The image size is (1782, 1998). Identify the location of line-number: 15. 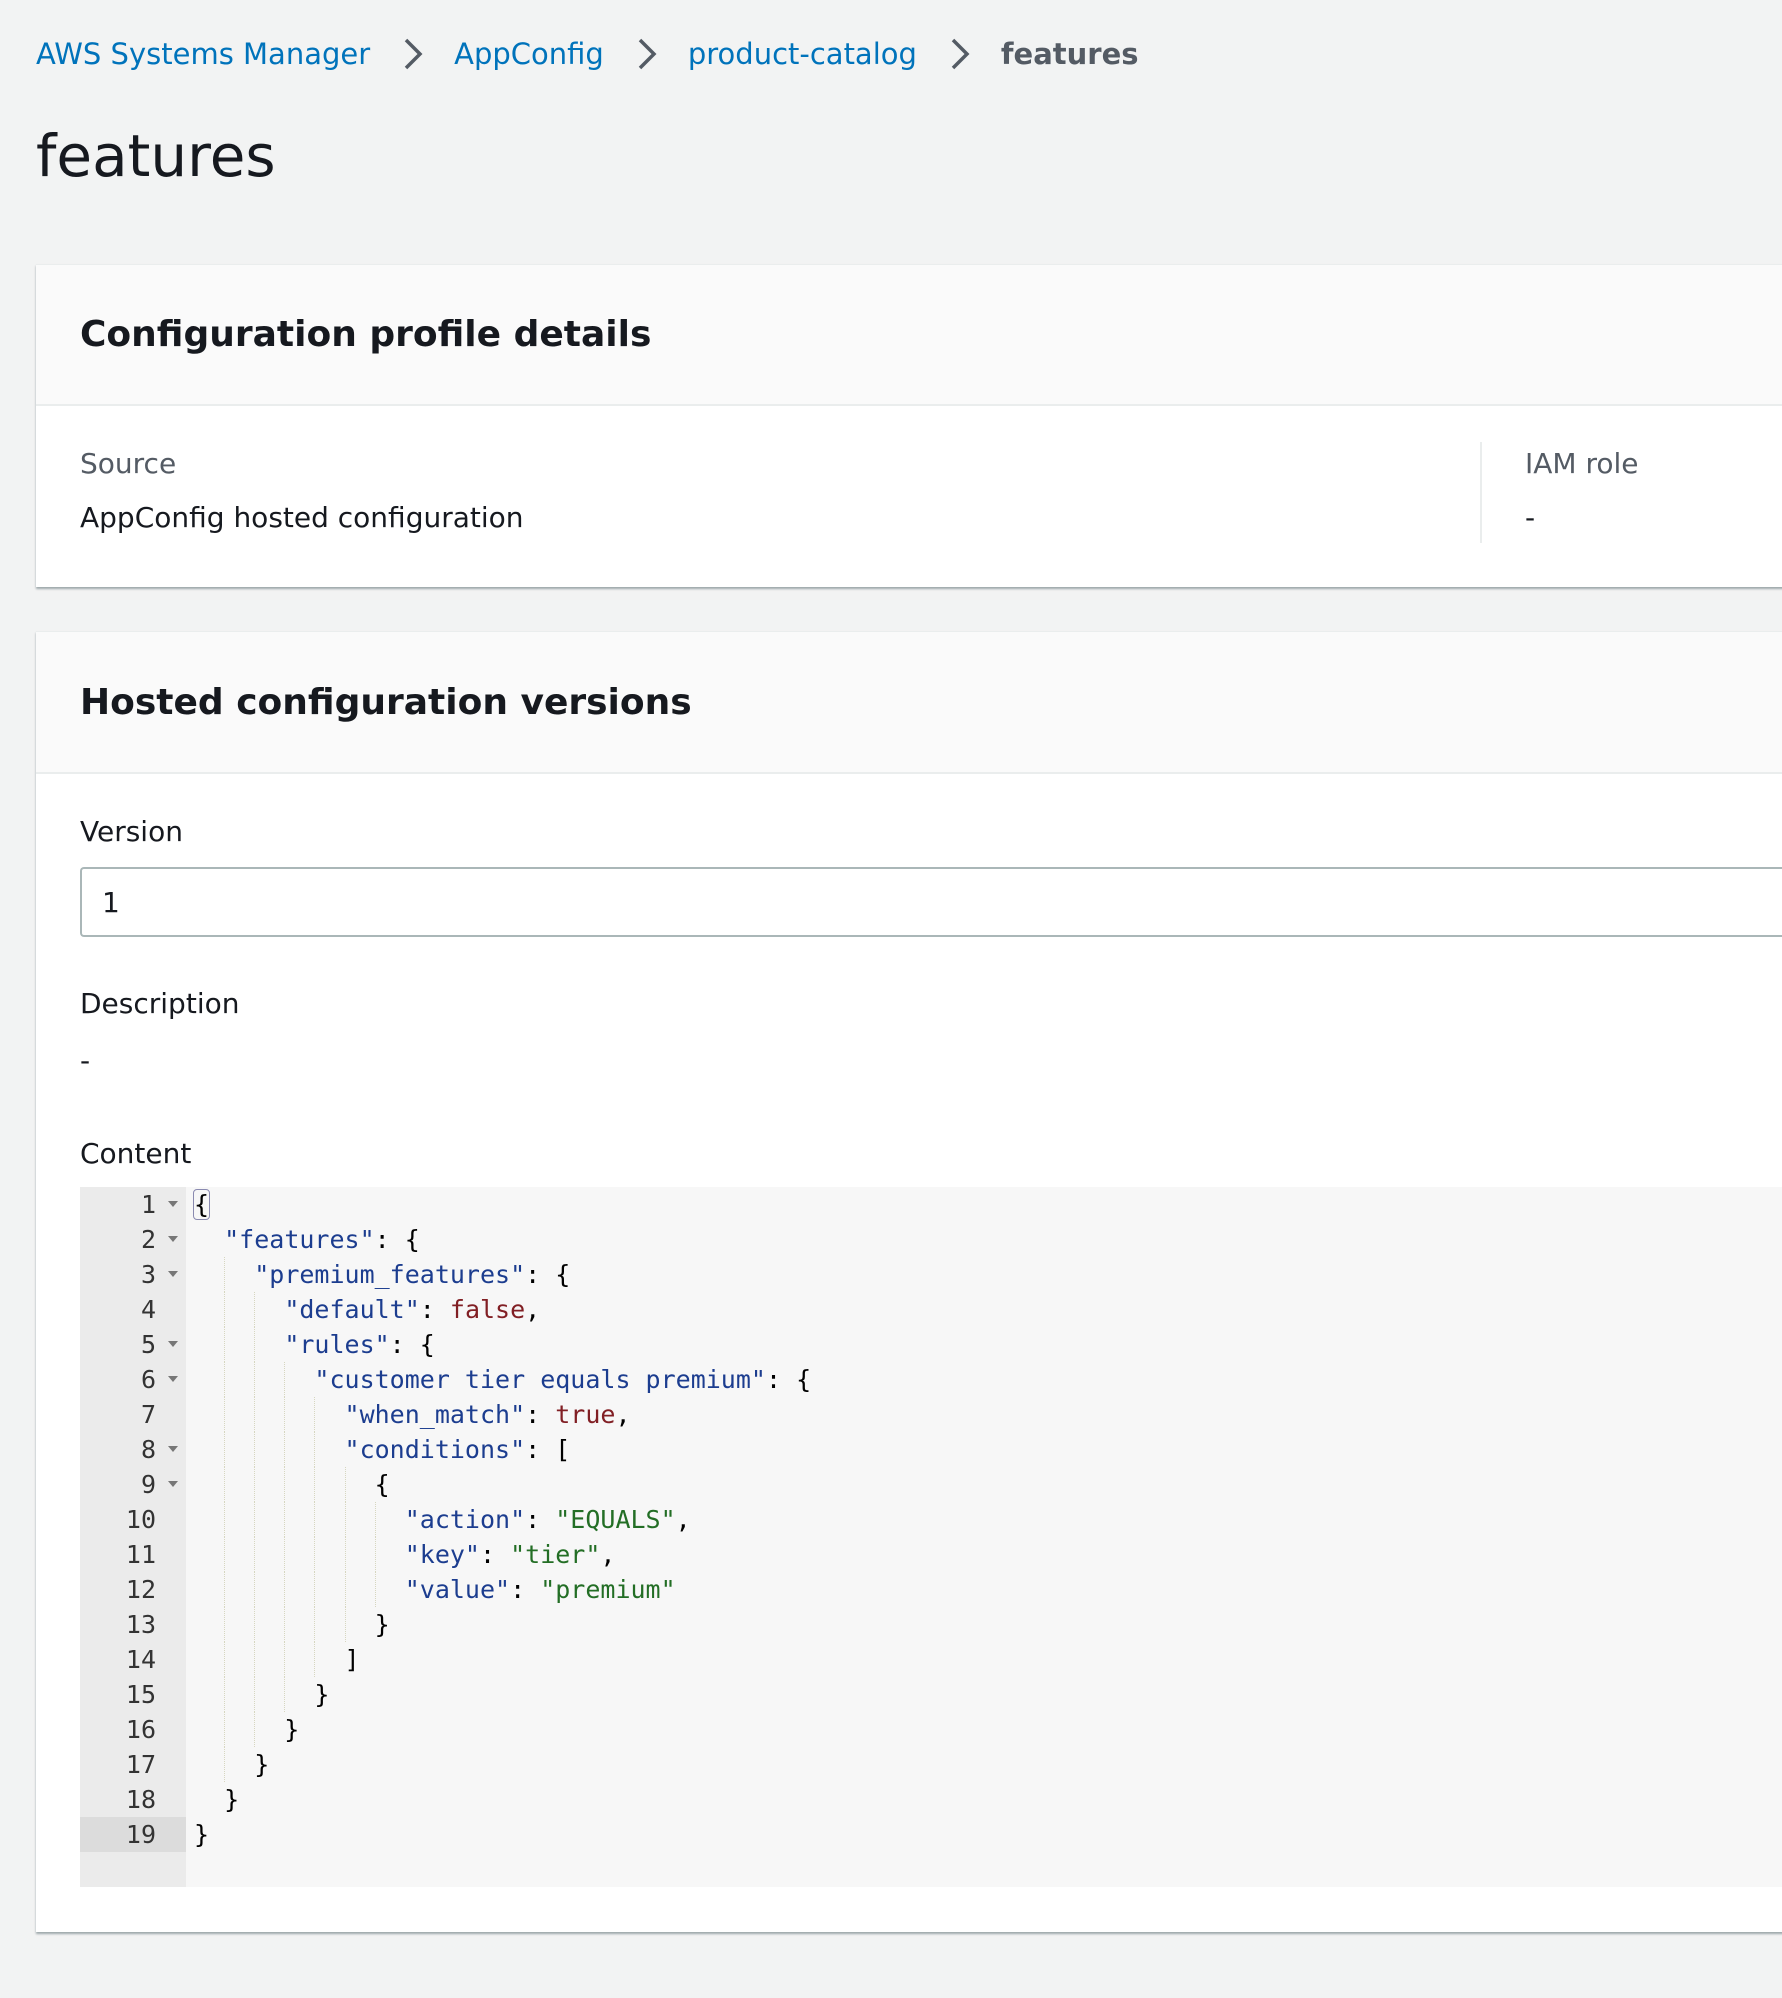
(140, 1694).